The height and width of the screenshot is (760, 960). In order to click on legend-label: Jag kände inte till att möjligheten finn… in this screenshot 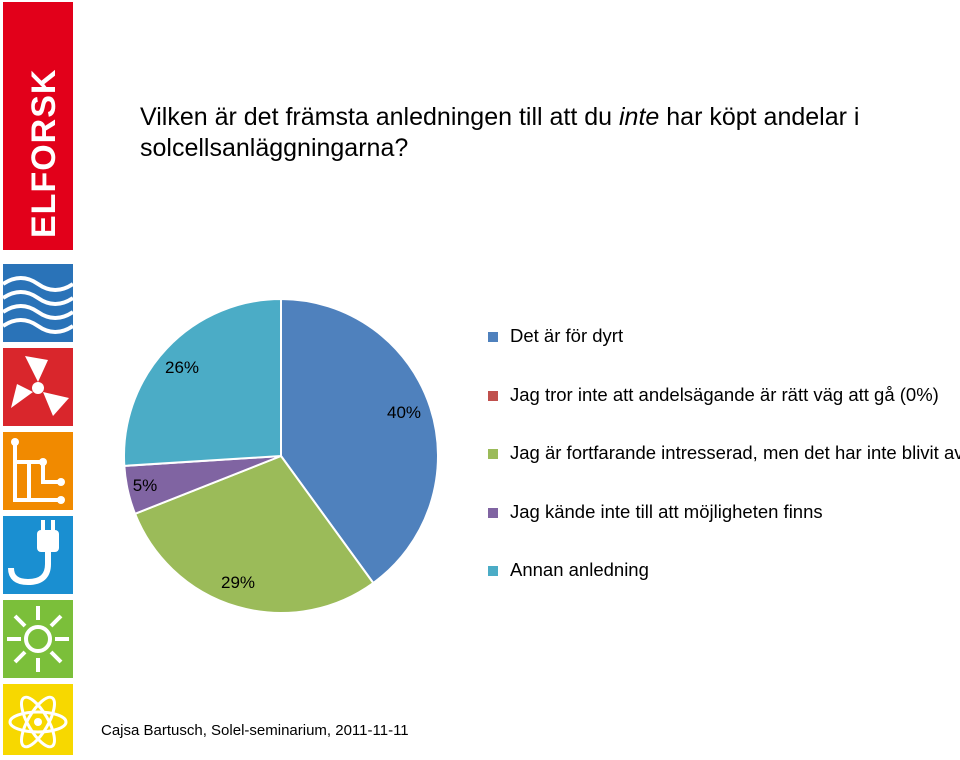, I will do `click(666, 511)`.